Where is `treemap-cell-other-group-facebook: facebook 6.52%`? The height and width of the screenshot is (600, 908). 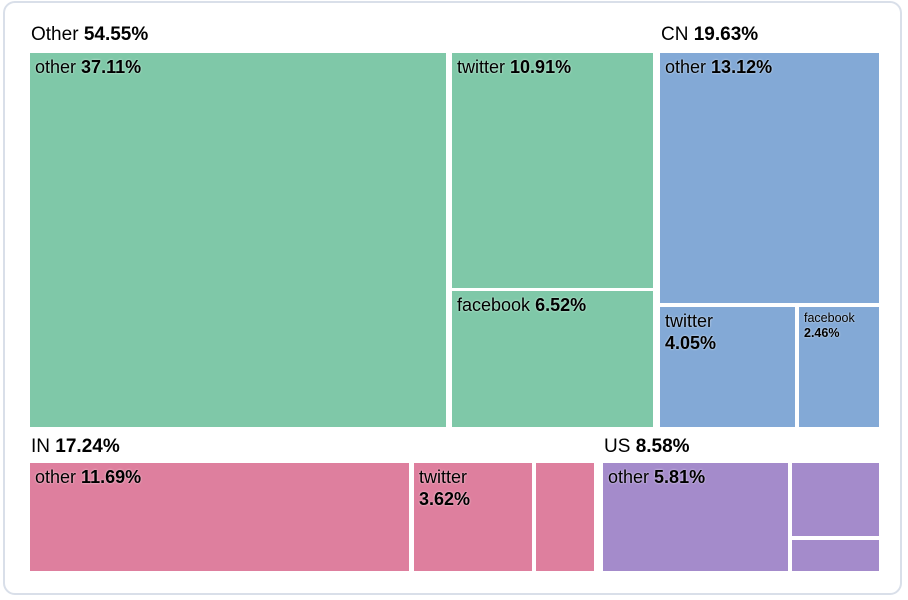 treemap-cell-other-group-facebook: facebook 6.52% is located at coordinates (552, 359).